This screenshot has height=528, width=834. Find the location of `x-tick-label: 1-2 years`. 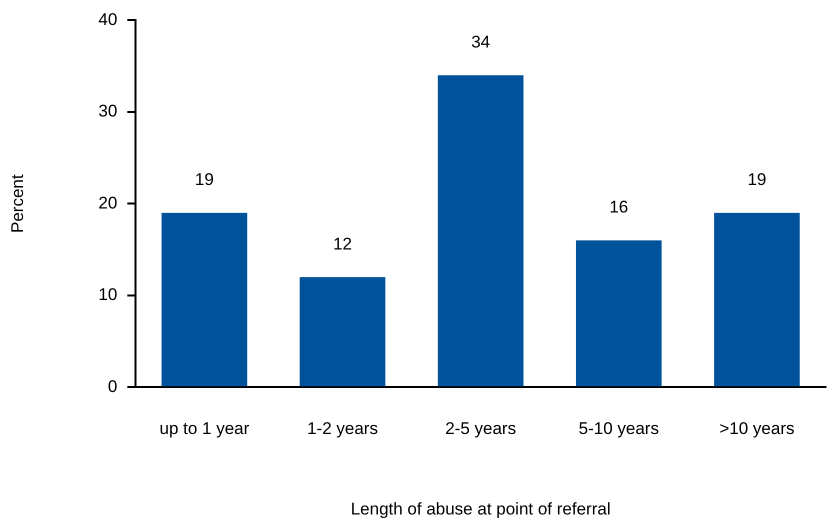

x-tick-label: 1-2 years is located at coordinates (342, 428).